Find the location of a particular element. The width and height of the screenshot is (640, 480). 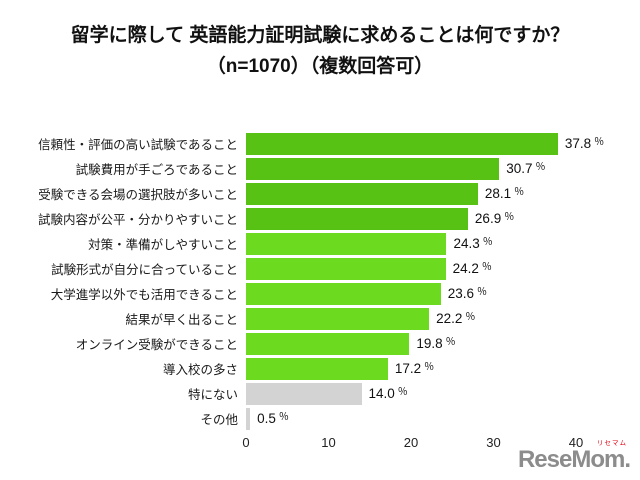

bar-row: 試験費用が手ごろであること 30.7 ％ is located at coordinates (320, 168).